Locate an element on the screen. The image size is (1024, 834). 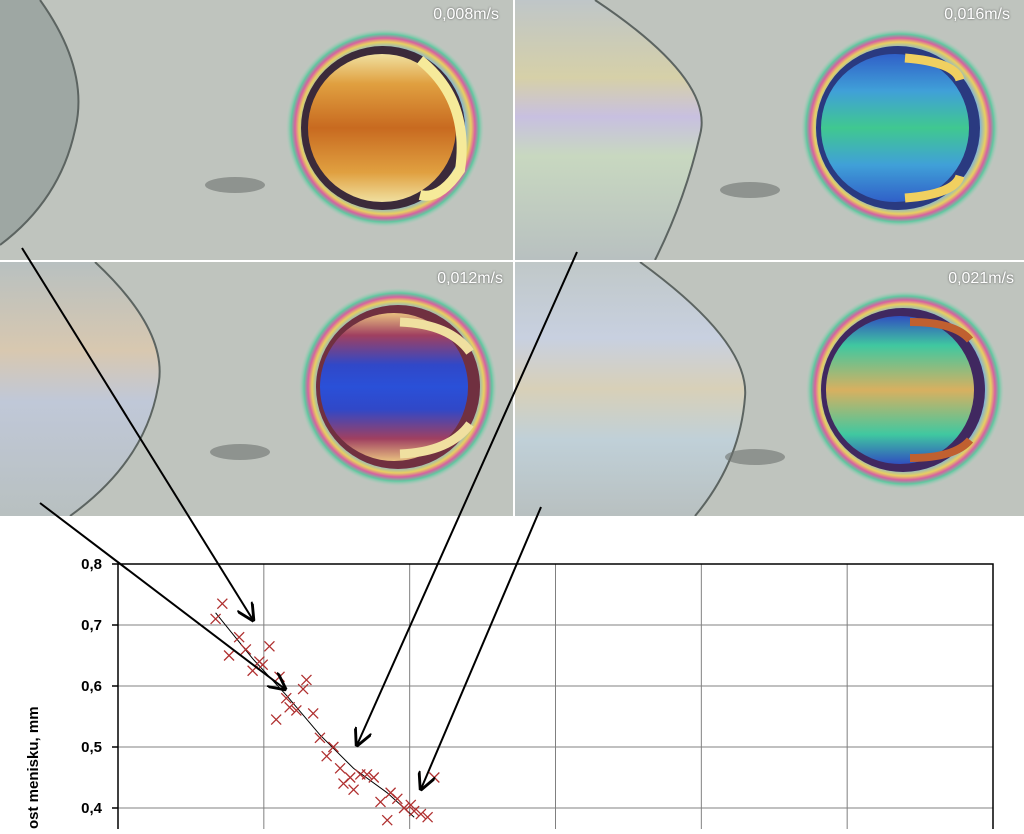
data-markers is located at coordinates (325, 712).